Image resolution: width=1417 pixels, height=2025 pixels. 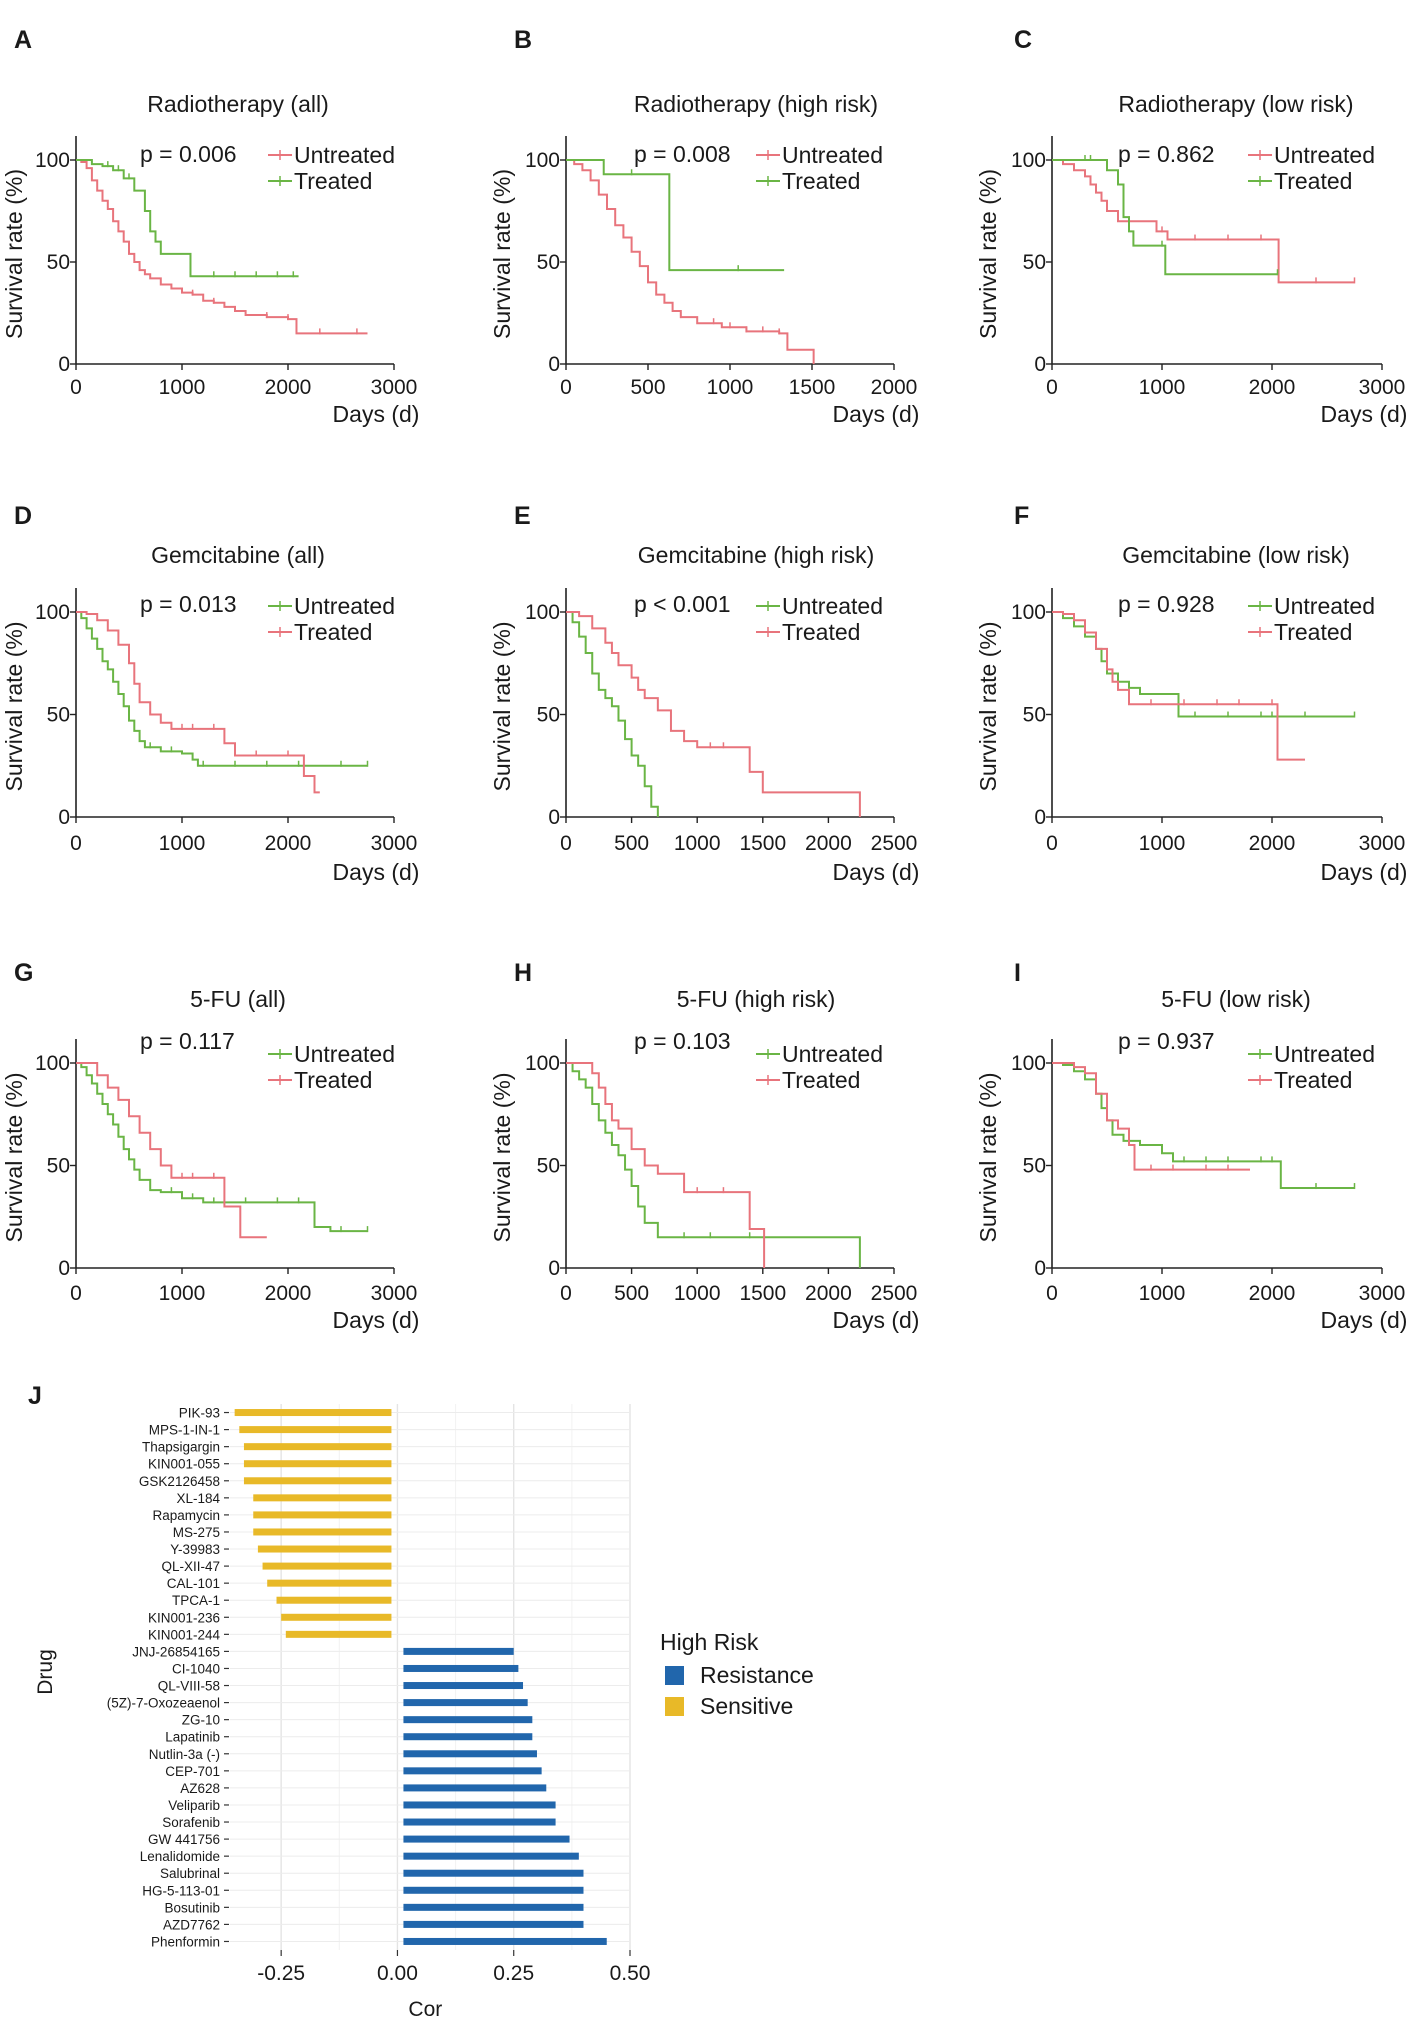 What do you see at coordinates (682, 154) in the screenshot?
I see `p-value: p = 0.008` at bounding box center [682, 154].